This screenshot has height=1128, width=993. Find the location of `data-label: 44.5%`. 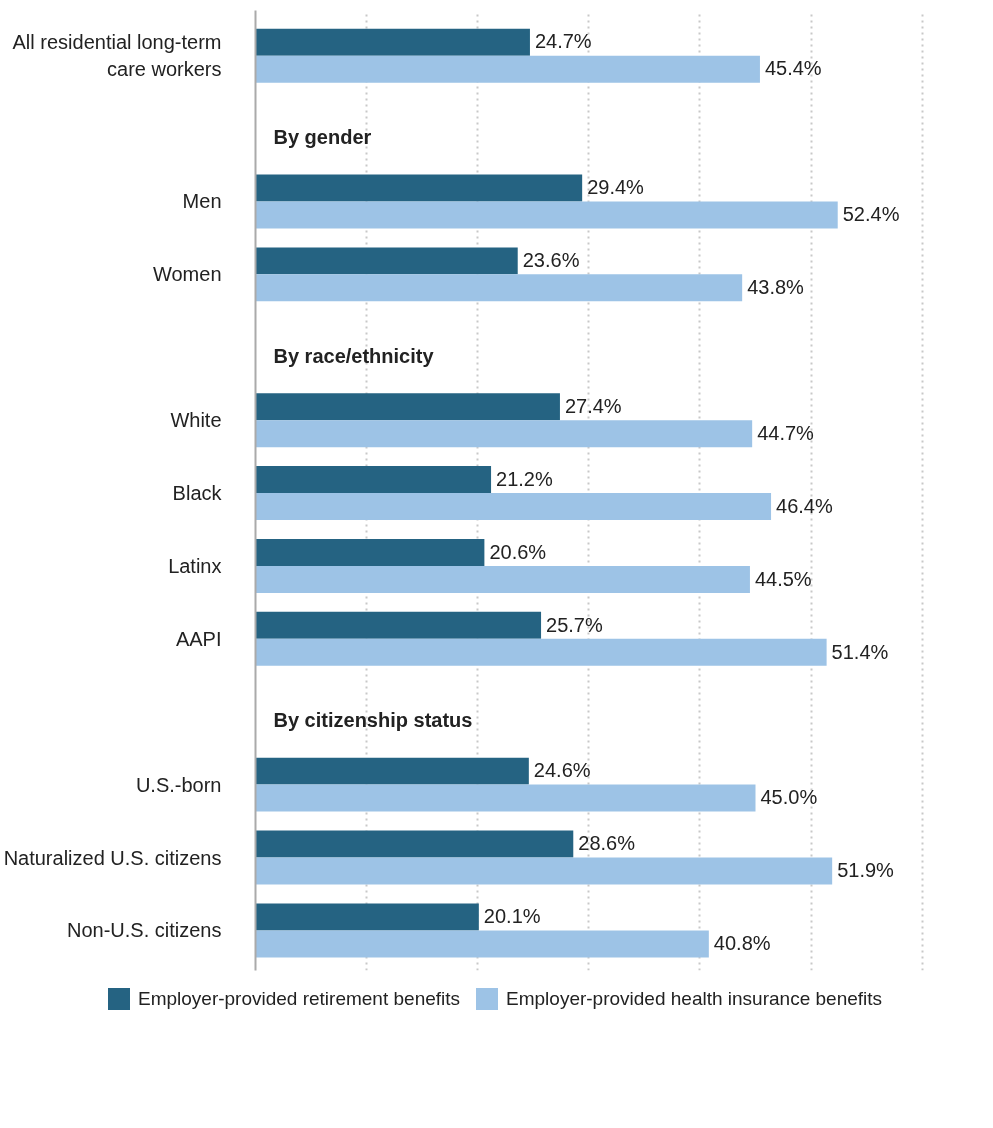

data-label: 44.5% is located at coordinates (783, 578).